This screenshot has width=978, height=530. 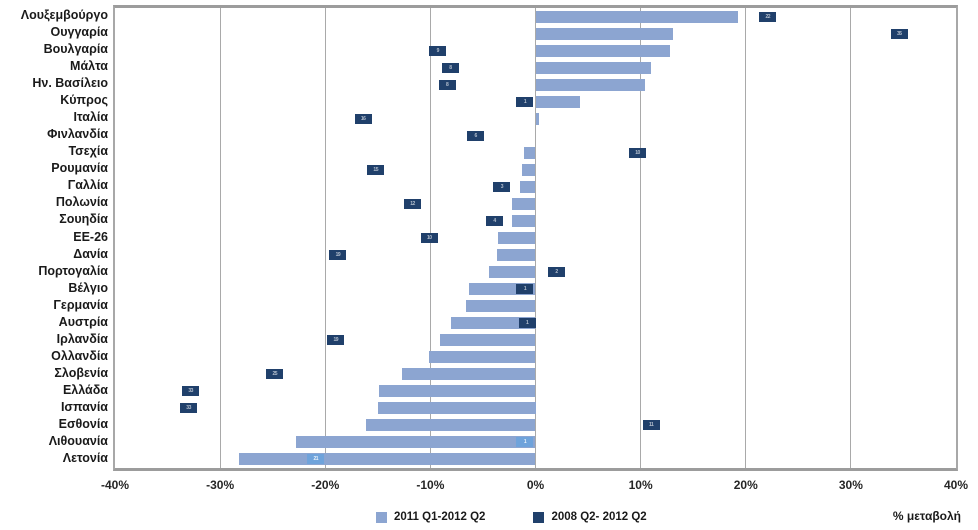 I want to click on value-marker: 2, so click(x=557, y=272).